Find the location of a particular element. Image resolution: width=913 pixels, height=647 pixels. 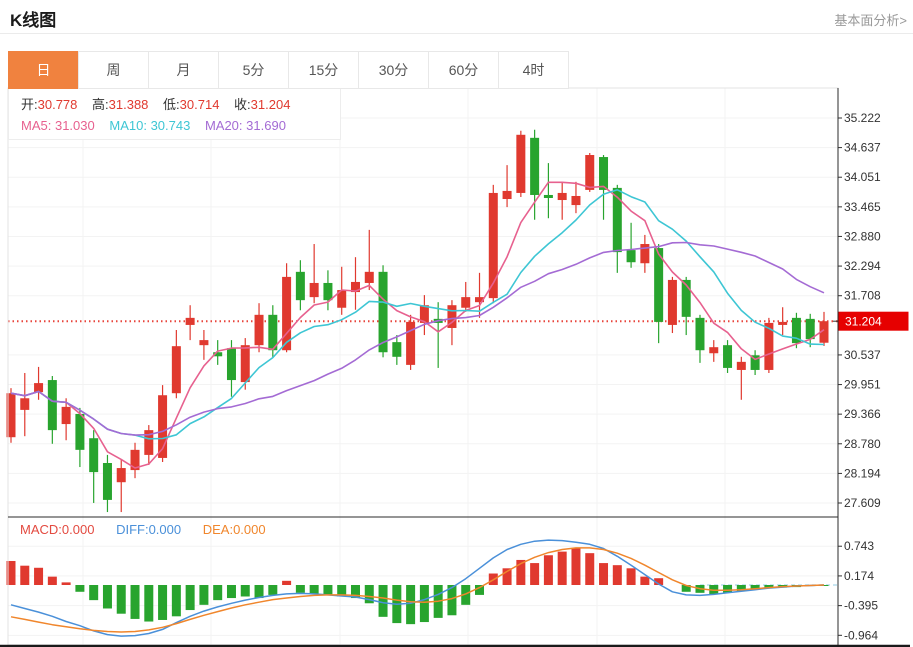

page-title: K线图 is located at coordinates (33, 20).